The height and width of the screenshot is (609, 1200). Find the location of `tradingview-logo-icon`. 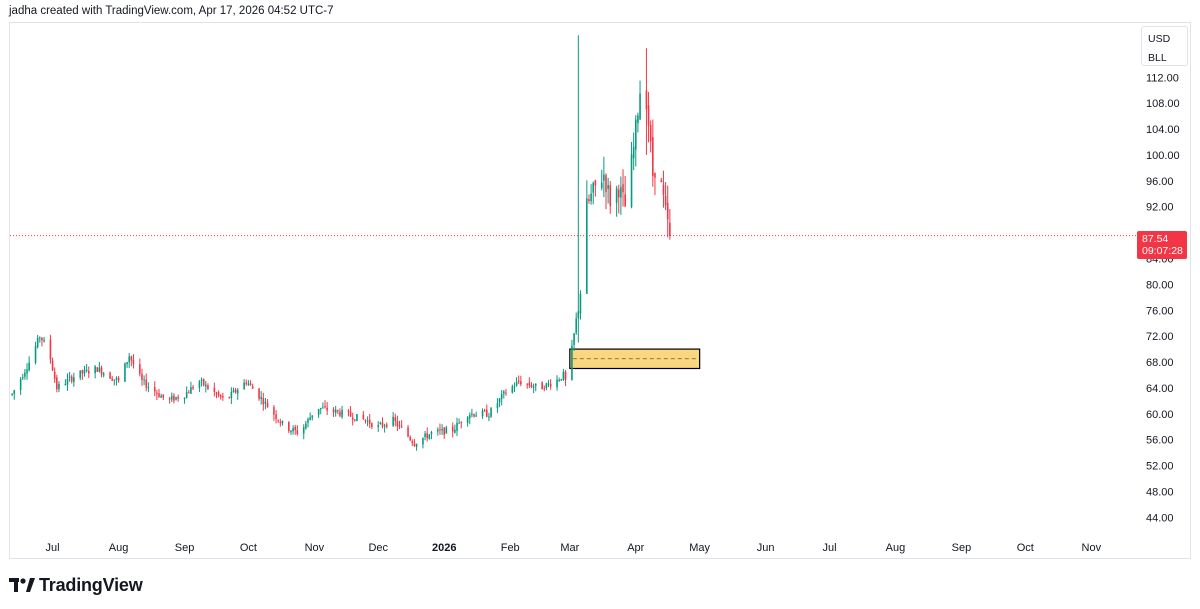

tradingview-logo-icon is located at coordinates (22, 585).